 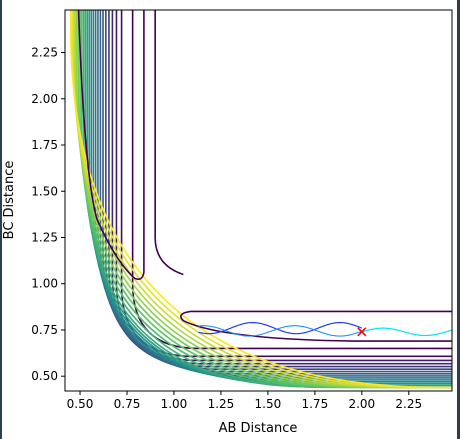 I want to click on y-tick-label: 2.00, so click(x=44, y=99).